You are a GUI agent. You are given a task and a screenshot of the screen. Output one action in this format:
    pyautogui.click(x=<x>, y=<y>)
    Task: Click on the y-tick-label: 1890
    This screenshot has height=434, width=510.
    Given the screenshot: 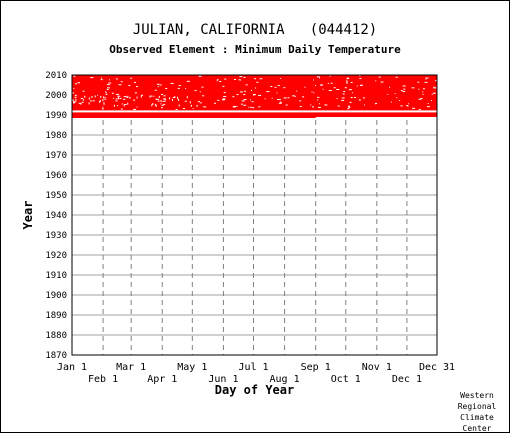 What is the action you would take?
    pyautogui.click(x=56, y=316)
    